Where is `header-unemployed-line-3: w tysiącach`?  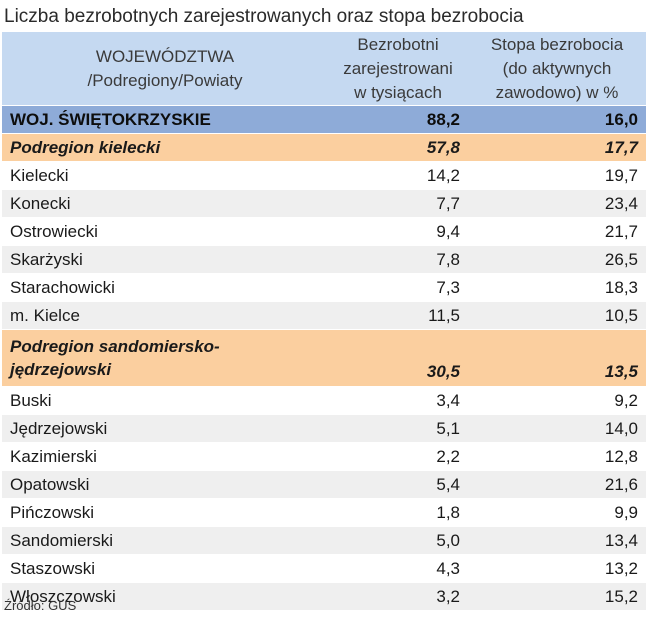 header-unemployed-line-3: w tysiącach is located at coordinates (398, 92).